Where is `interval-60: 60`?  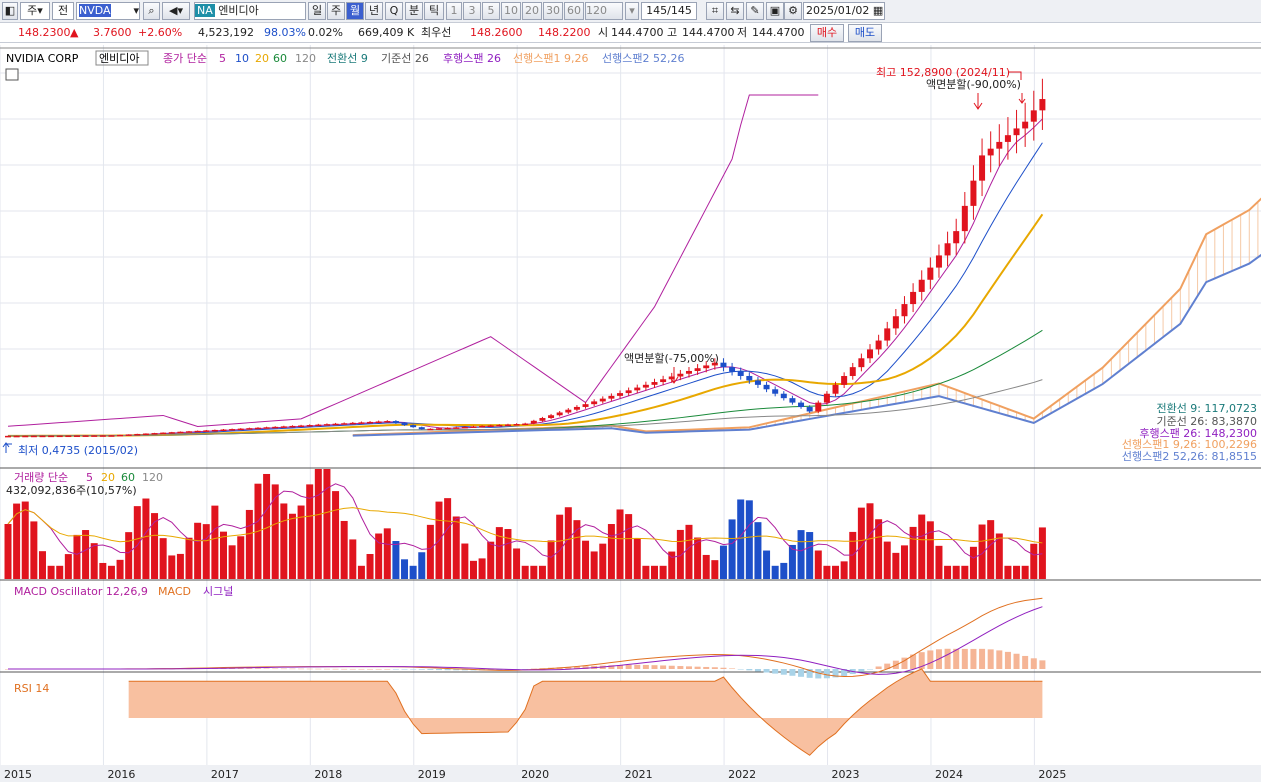
interval-60: 60 is located at coordinates (574, 11).